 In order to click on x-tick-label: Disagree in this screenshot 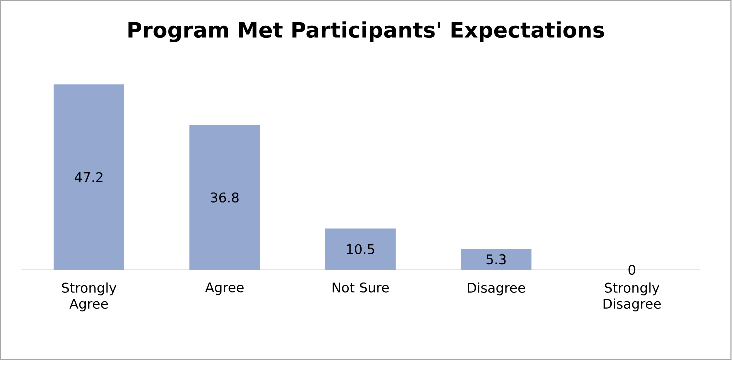, I will do `click(497, 289)`.